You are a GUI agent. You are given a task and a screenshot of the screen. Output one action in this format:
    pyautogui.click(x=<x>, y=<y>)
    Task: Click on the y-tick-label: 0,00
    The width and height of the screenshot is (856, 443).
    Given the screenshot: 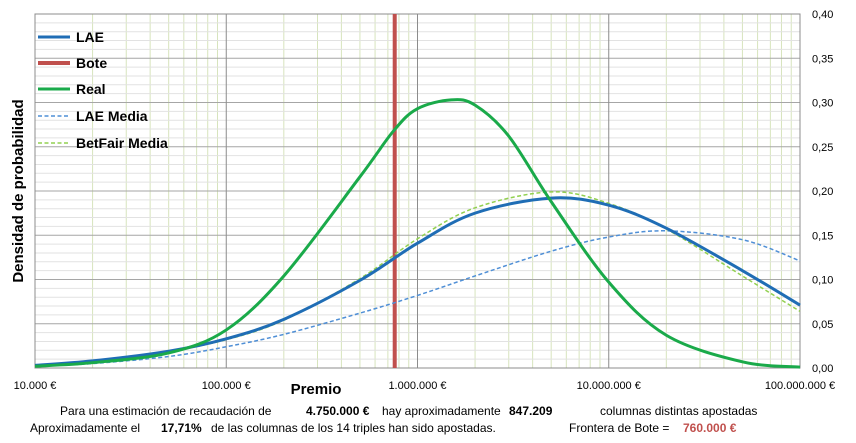 What is the action you would take?
    pyautogui.click(x=822, y=369)
    